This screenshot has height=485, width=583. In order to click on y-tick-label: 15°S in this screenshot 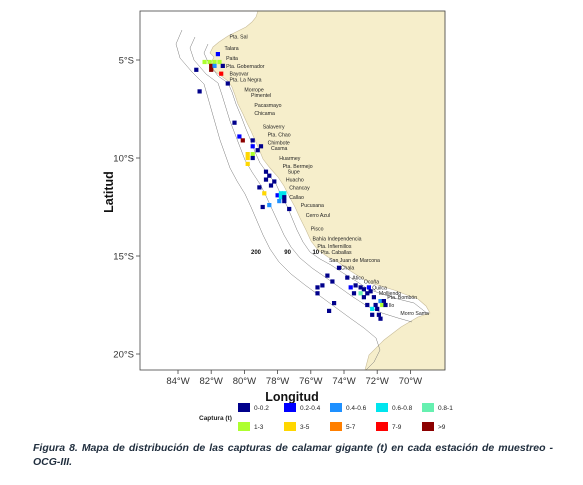, I will do `click(123, 257)`.